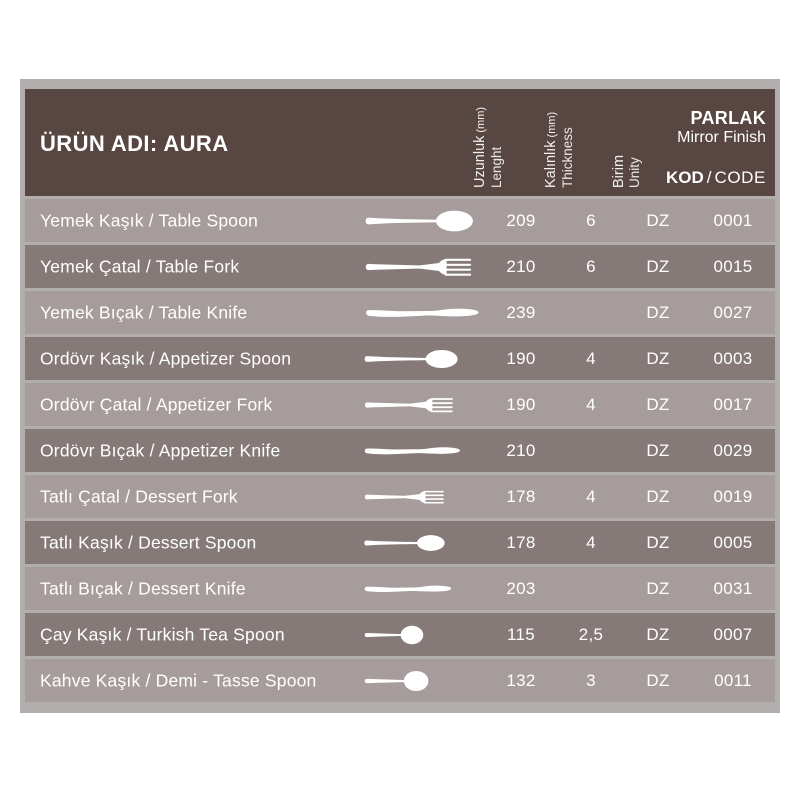 This screenshot has height=800, width=800. Describe the element at coordinates (733, 358) in the screenshot. I see `code-value: 0003` at that location.